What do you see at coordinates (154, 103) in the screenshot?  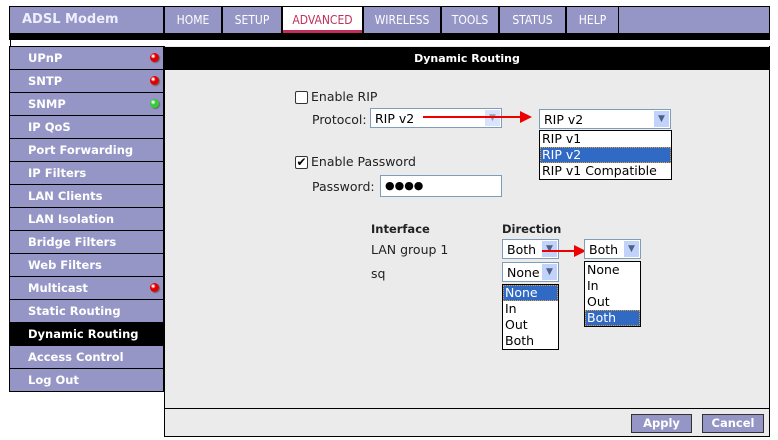 I see `status-green-icon` at bounding box center [154, 103].